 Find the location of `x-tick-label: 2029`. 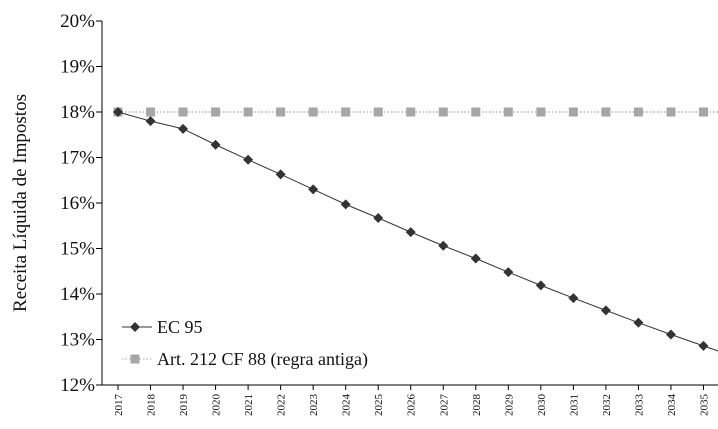

x-tick-label: 2029 is located at coordinates (509, 405).